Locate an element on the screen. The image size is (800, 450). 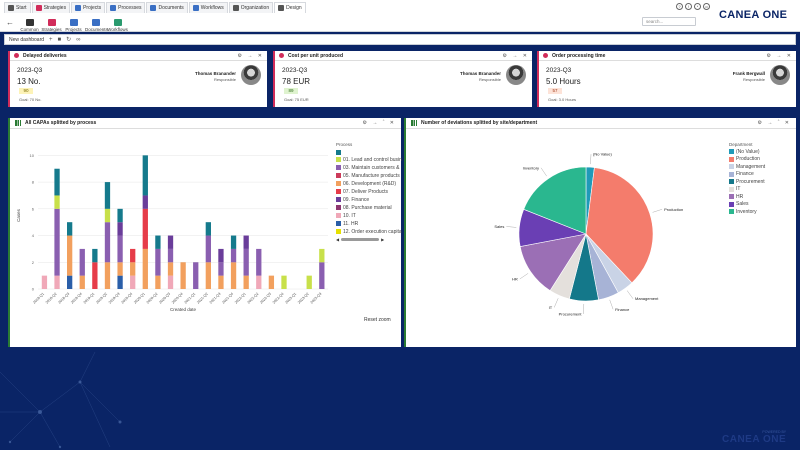
tab-organization: Organization is located at coordinates (251, 7).